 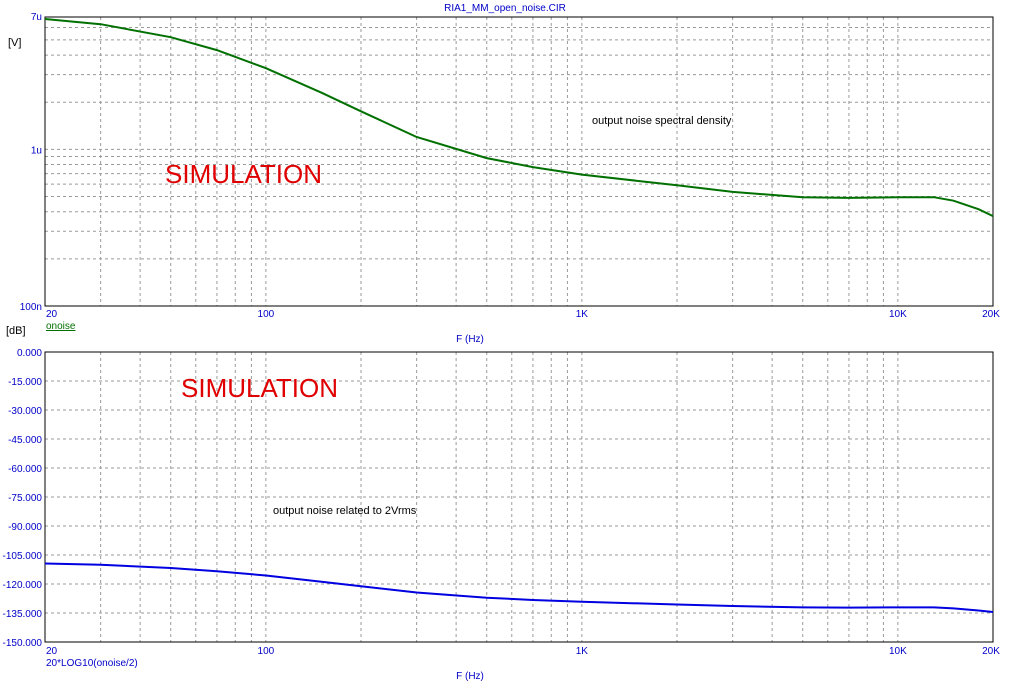 What do you see at coordinates (519, 587) in the screenshot?
I see `bottom-series-line` at bounding box center [519, 587].